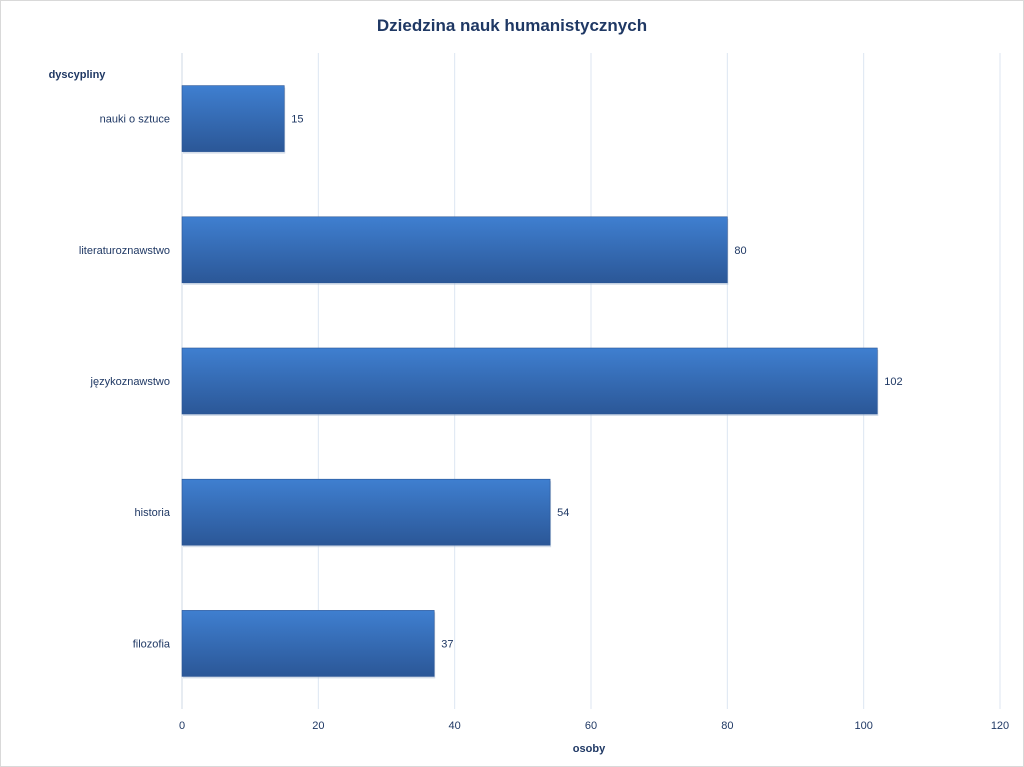 The width and height of the screenshot is (1024, 767). I want to click on x-tick-label: 80, so click(727, 726).